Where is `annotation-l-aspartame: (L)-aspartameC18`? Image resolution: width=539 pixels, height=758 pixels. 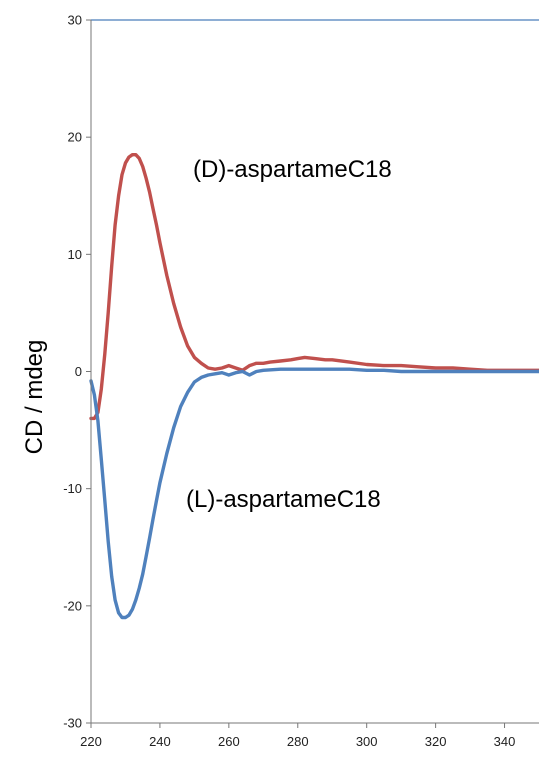
annotation-l-aspartame: (L)-aspartameC18 is located at coordinates (283, 499).